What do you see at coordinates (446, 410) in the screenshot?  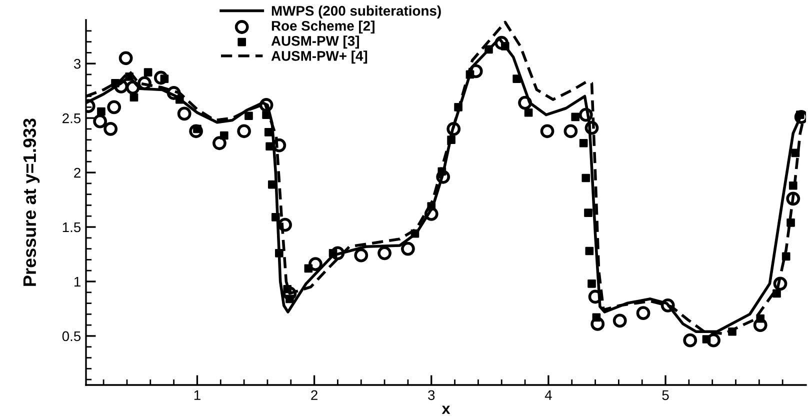 I see `x-axis-title: x` at bounding box center [446, 410].